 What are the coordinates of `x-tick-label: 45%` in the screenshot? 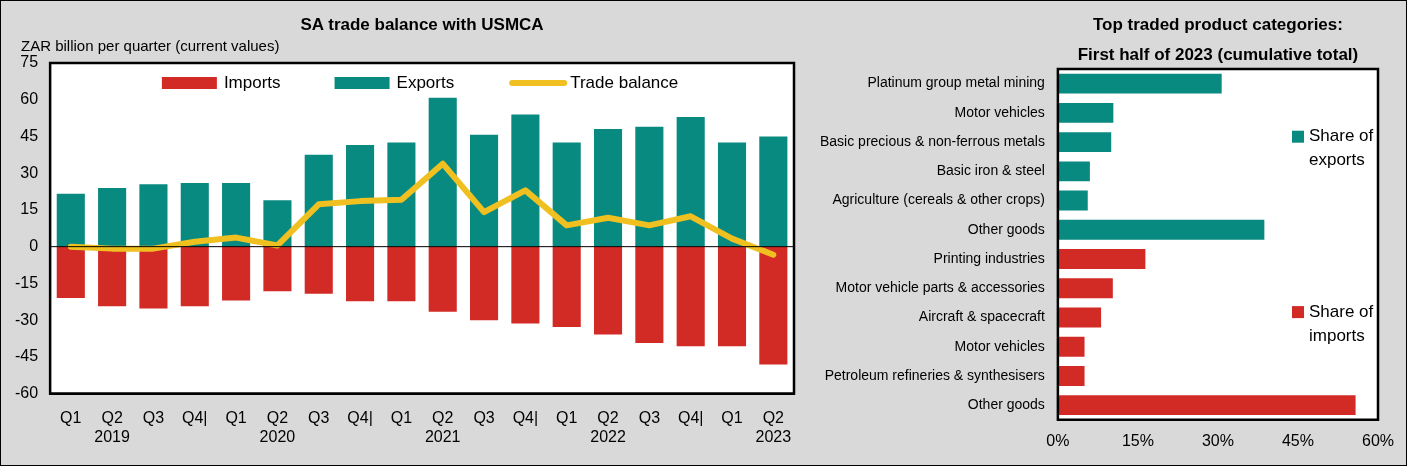 It's located at (1297, 440).